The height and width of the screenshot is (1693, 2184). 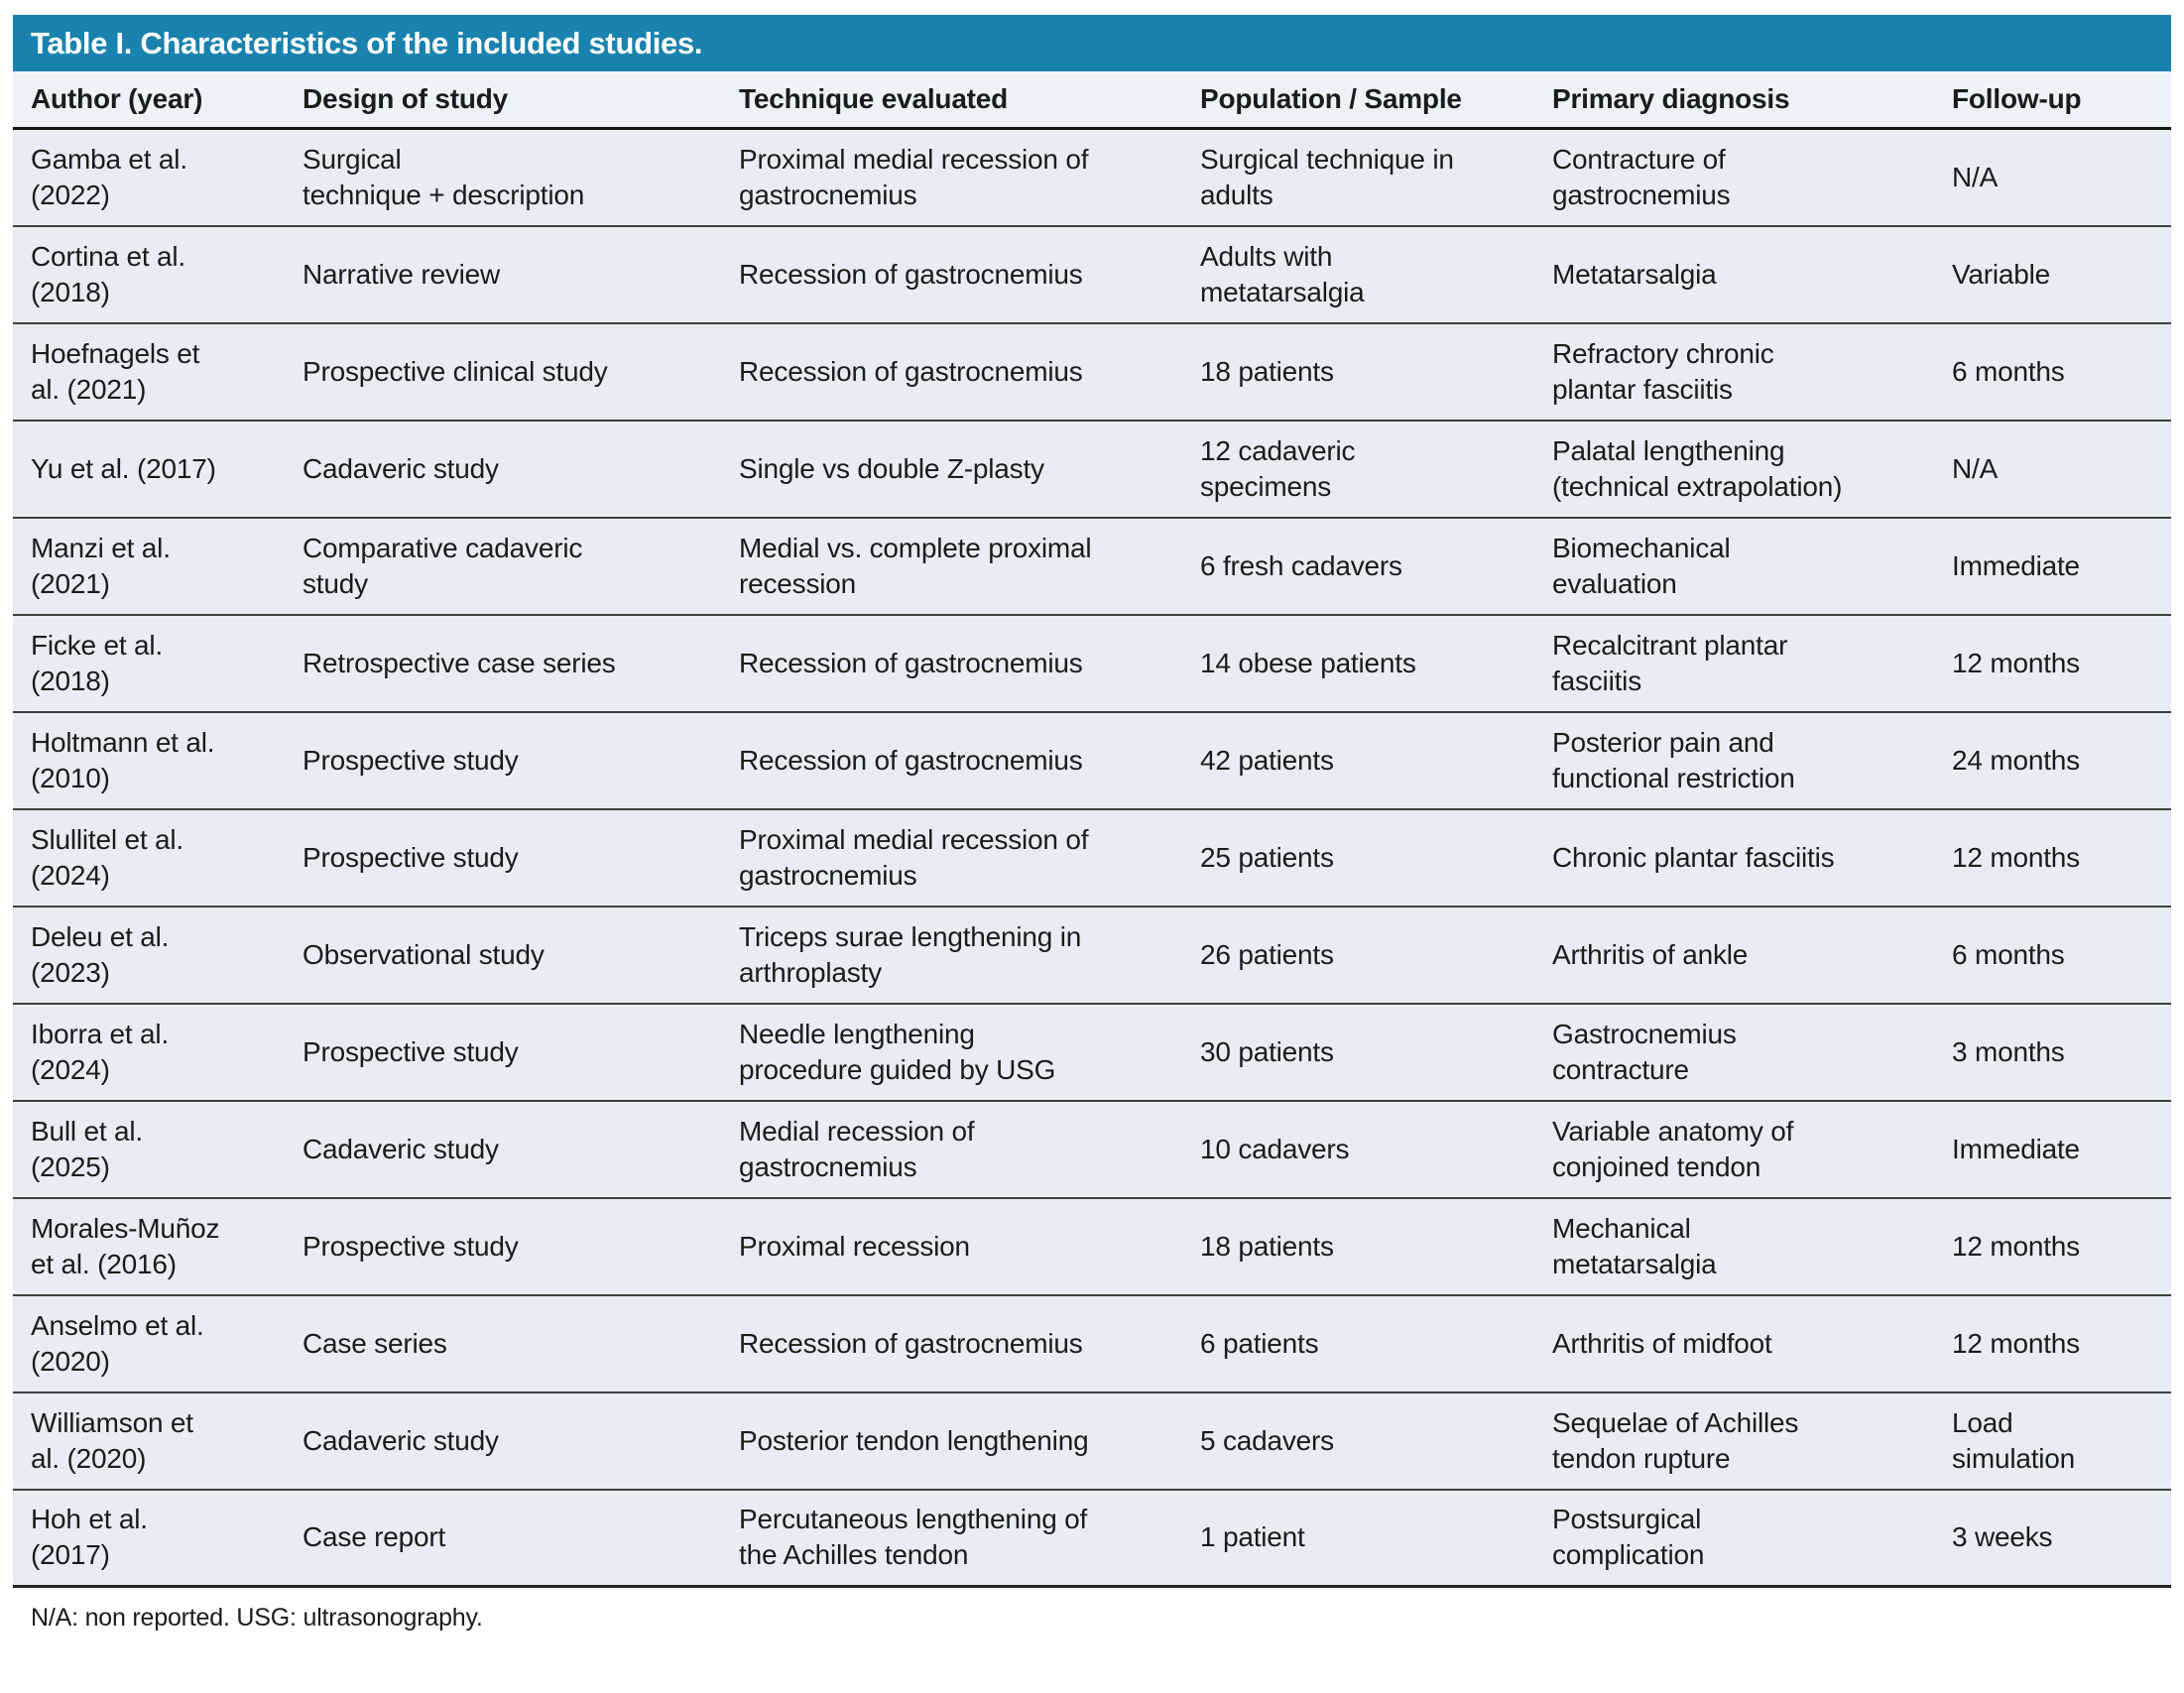 I want to click on cell-technique: Proximal recession, so click(x=951, y=1246).